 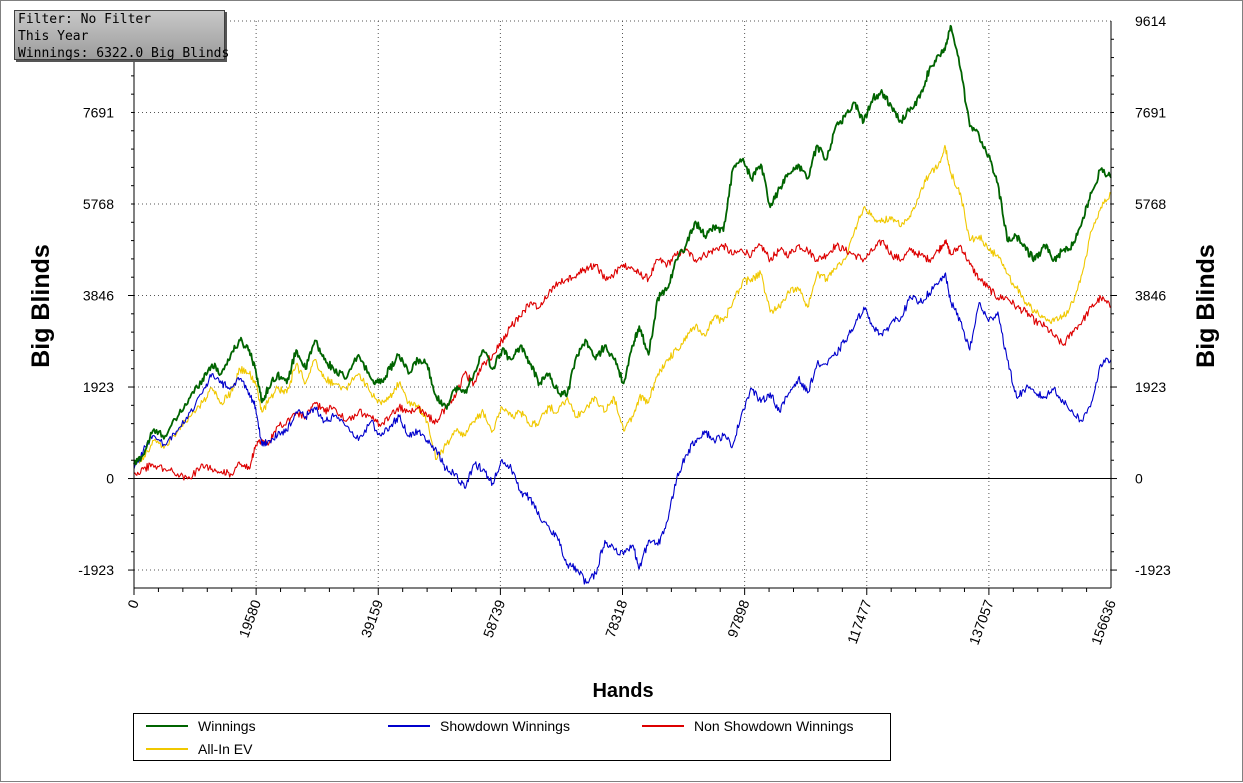 I want to click on y-tick-label-right: 3846, so click(x=1150, y=296).